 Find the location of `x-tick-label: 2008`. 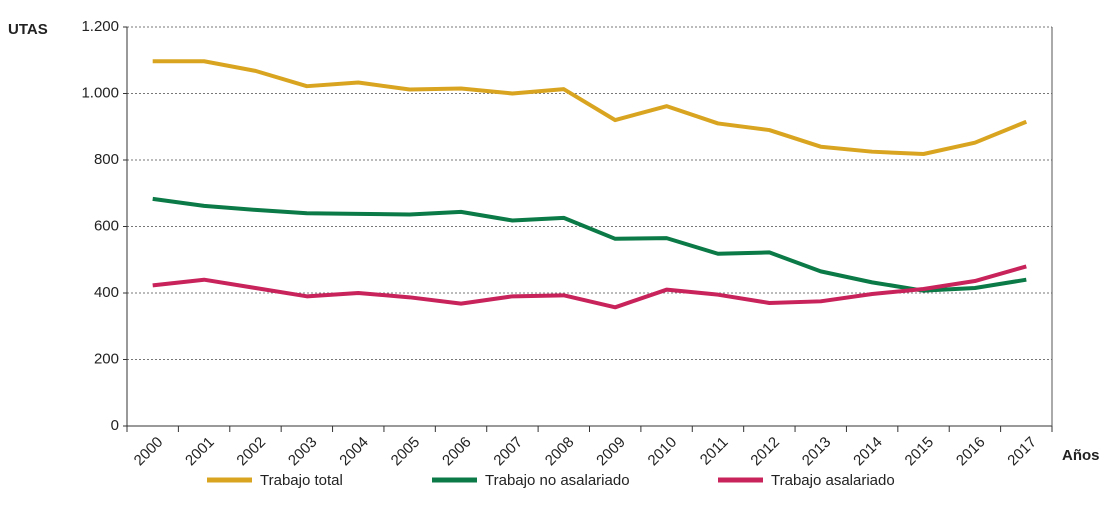

x-tick-label: 2008 is located at coordinates (560, 452).